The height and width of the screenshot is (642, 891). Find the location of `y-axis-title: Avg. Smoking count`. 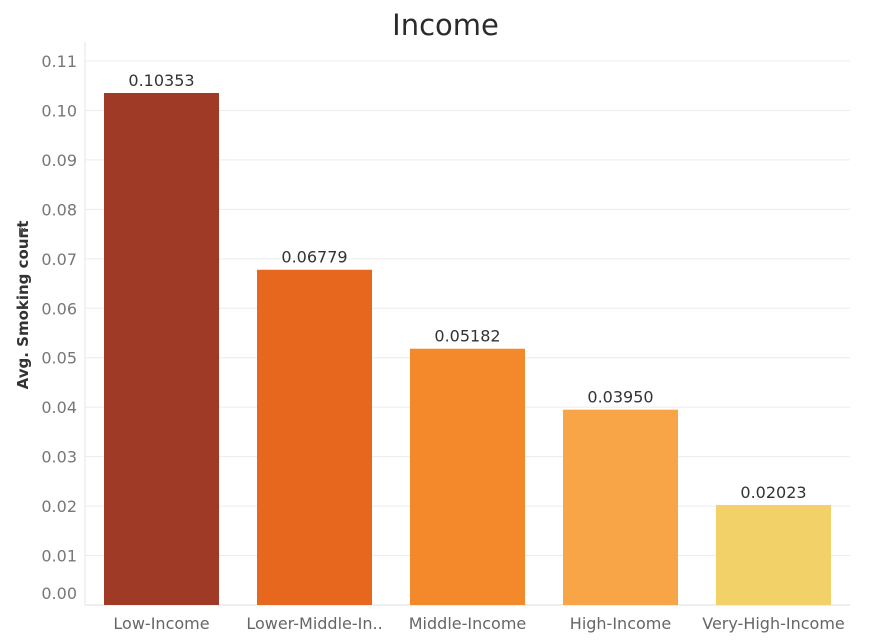

y-axis-title: Avg. Smoking count is located at coordinates (23, 305).